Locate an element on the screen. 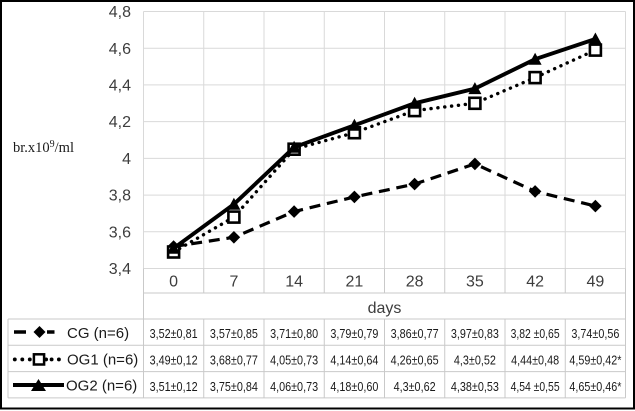  svg-text: 4,44±0,48 is located at coordinates (535, 360).